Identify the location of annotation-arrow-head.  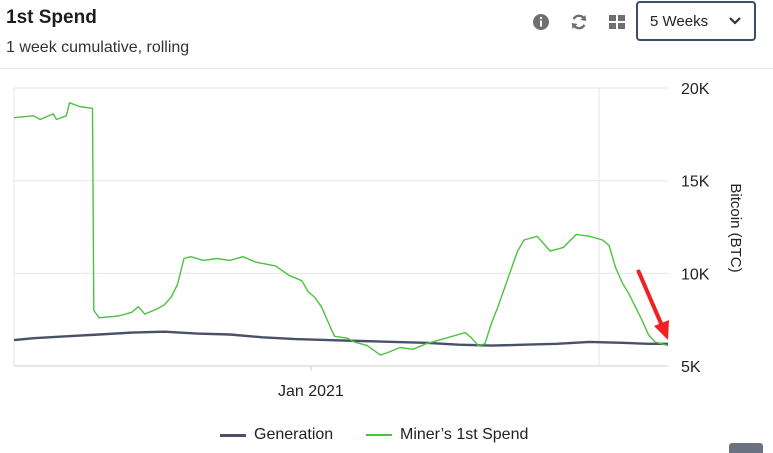
(661, 330).